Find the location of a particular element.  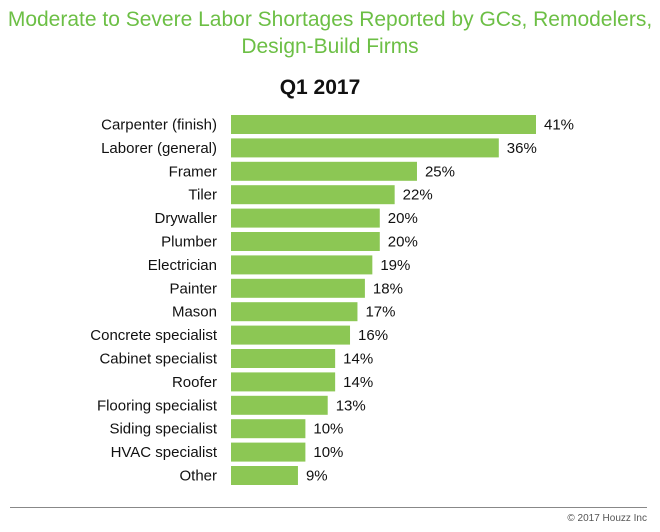

category-label: Carpenter (finish) is located at coordinates (159, 125).